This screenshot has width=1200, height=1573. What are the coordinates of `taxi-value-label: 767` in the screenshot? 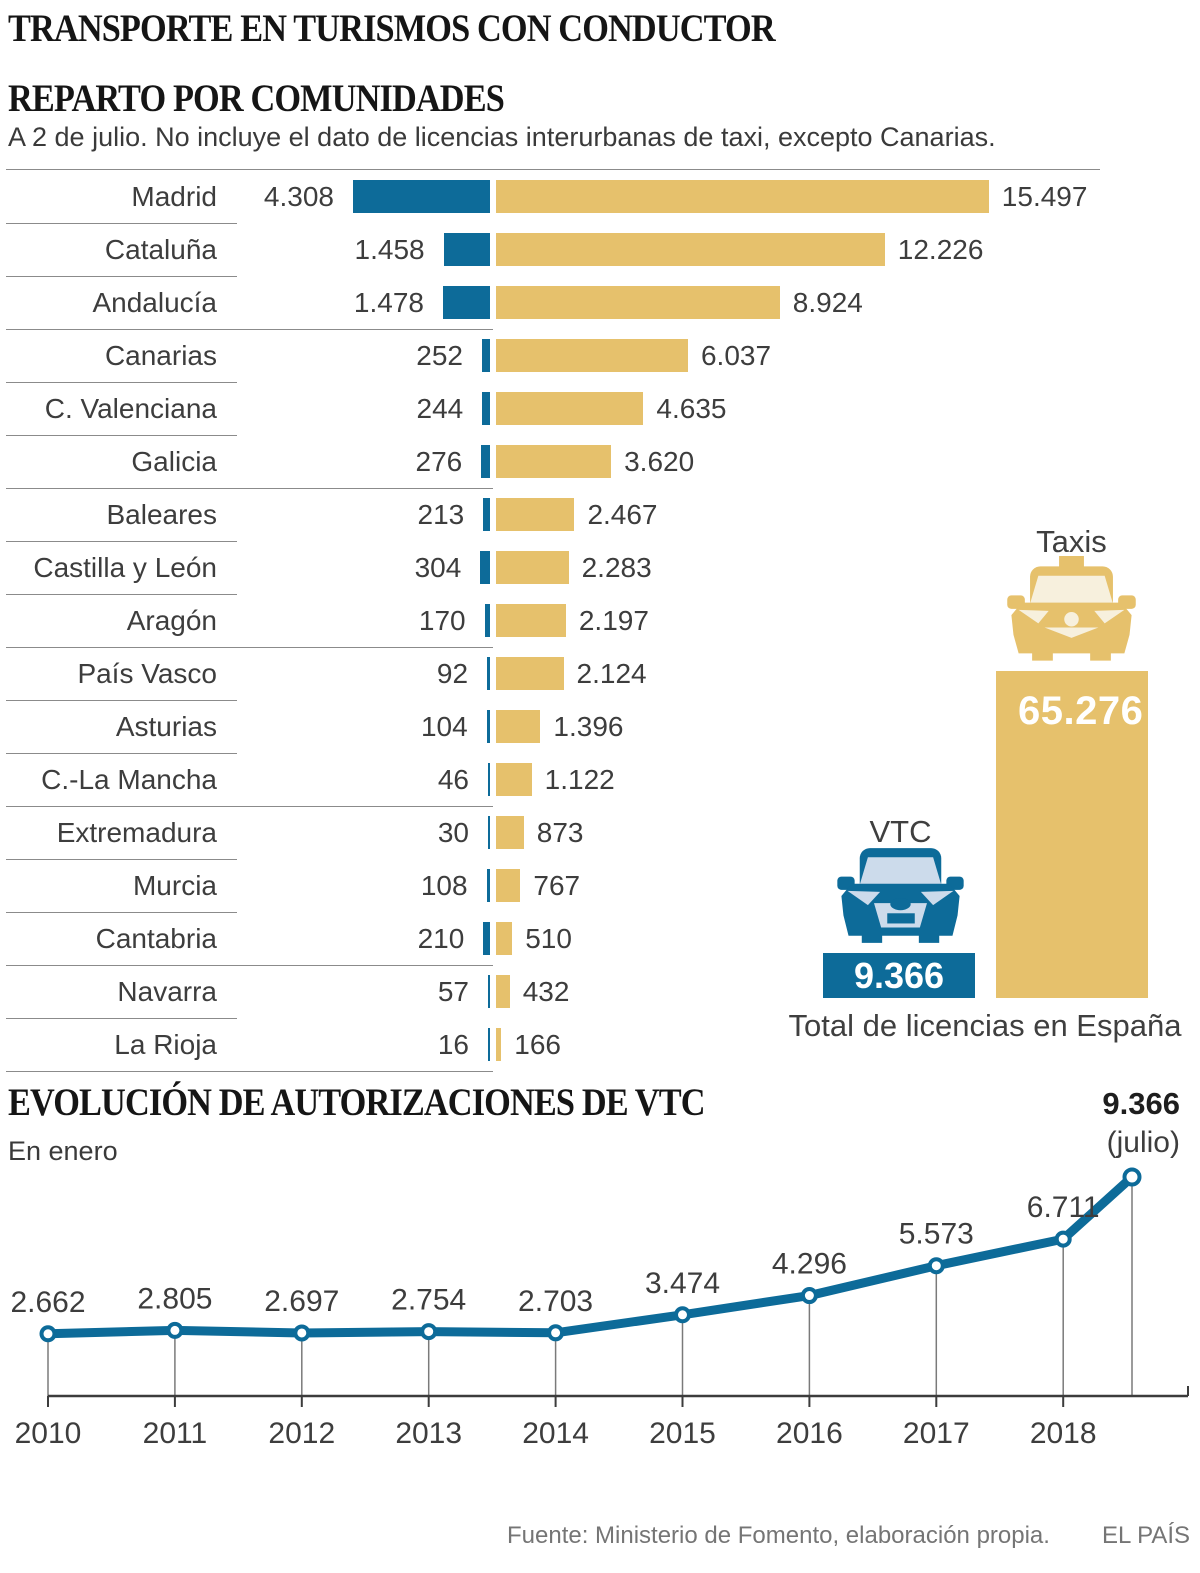 It's located at (557, 885).